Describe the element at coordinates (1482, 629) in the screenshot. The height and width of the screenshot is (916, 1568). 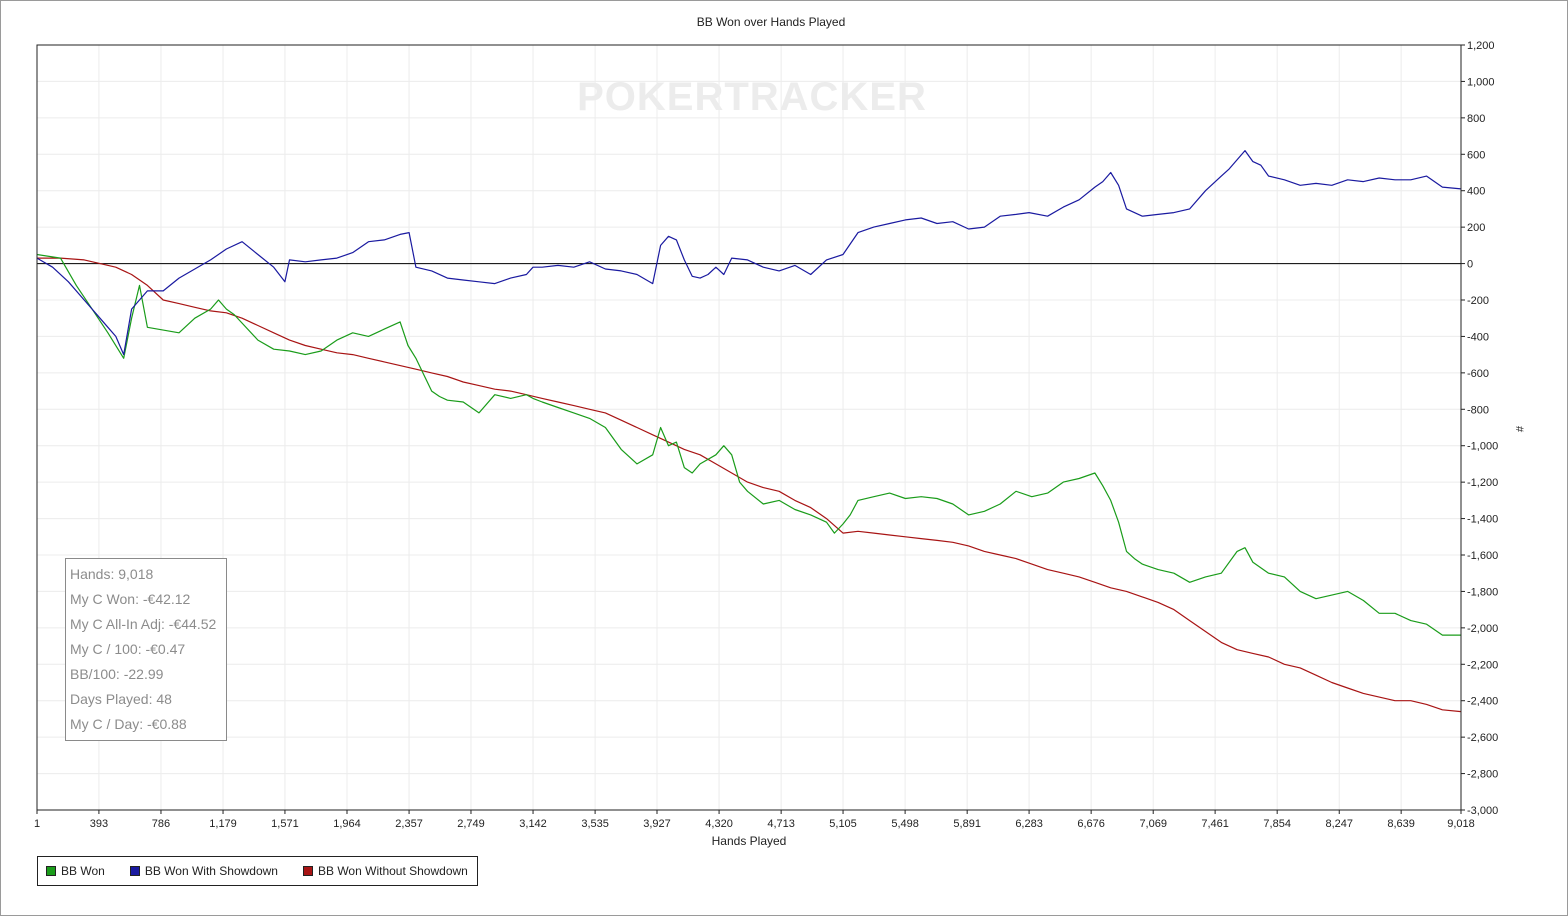
I see `y-tick-label: -2,000` at that location.